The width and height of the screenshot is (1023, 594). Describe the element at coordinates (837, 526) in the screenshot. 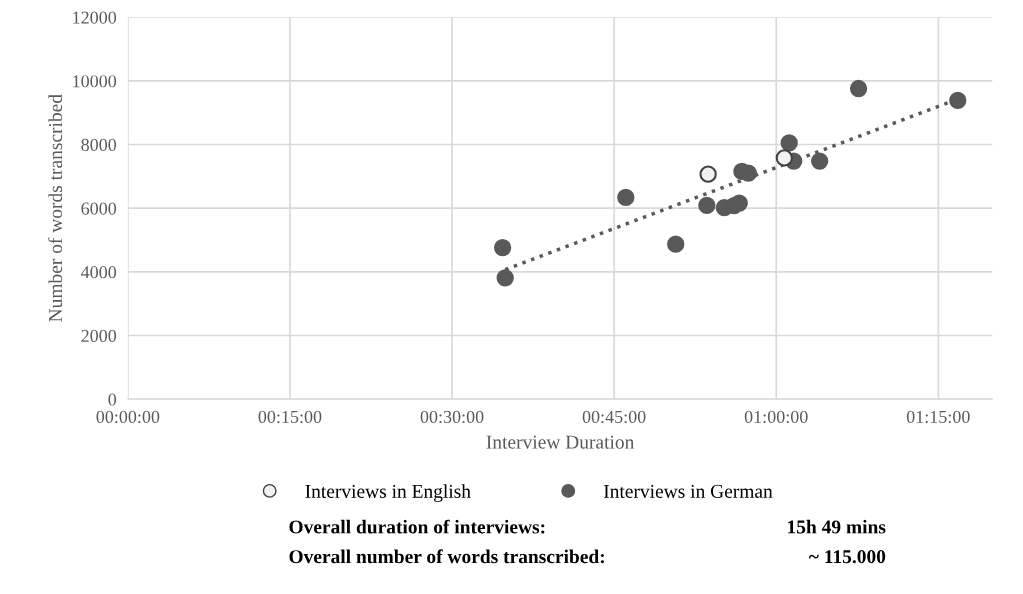

I see `text: 15h 49 mins` at that location.